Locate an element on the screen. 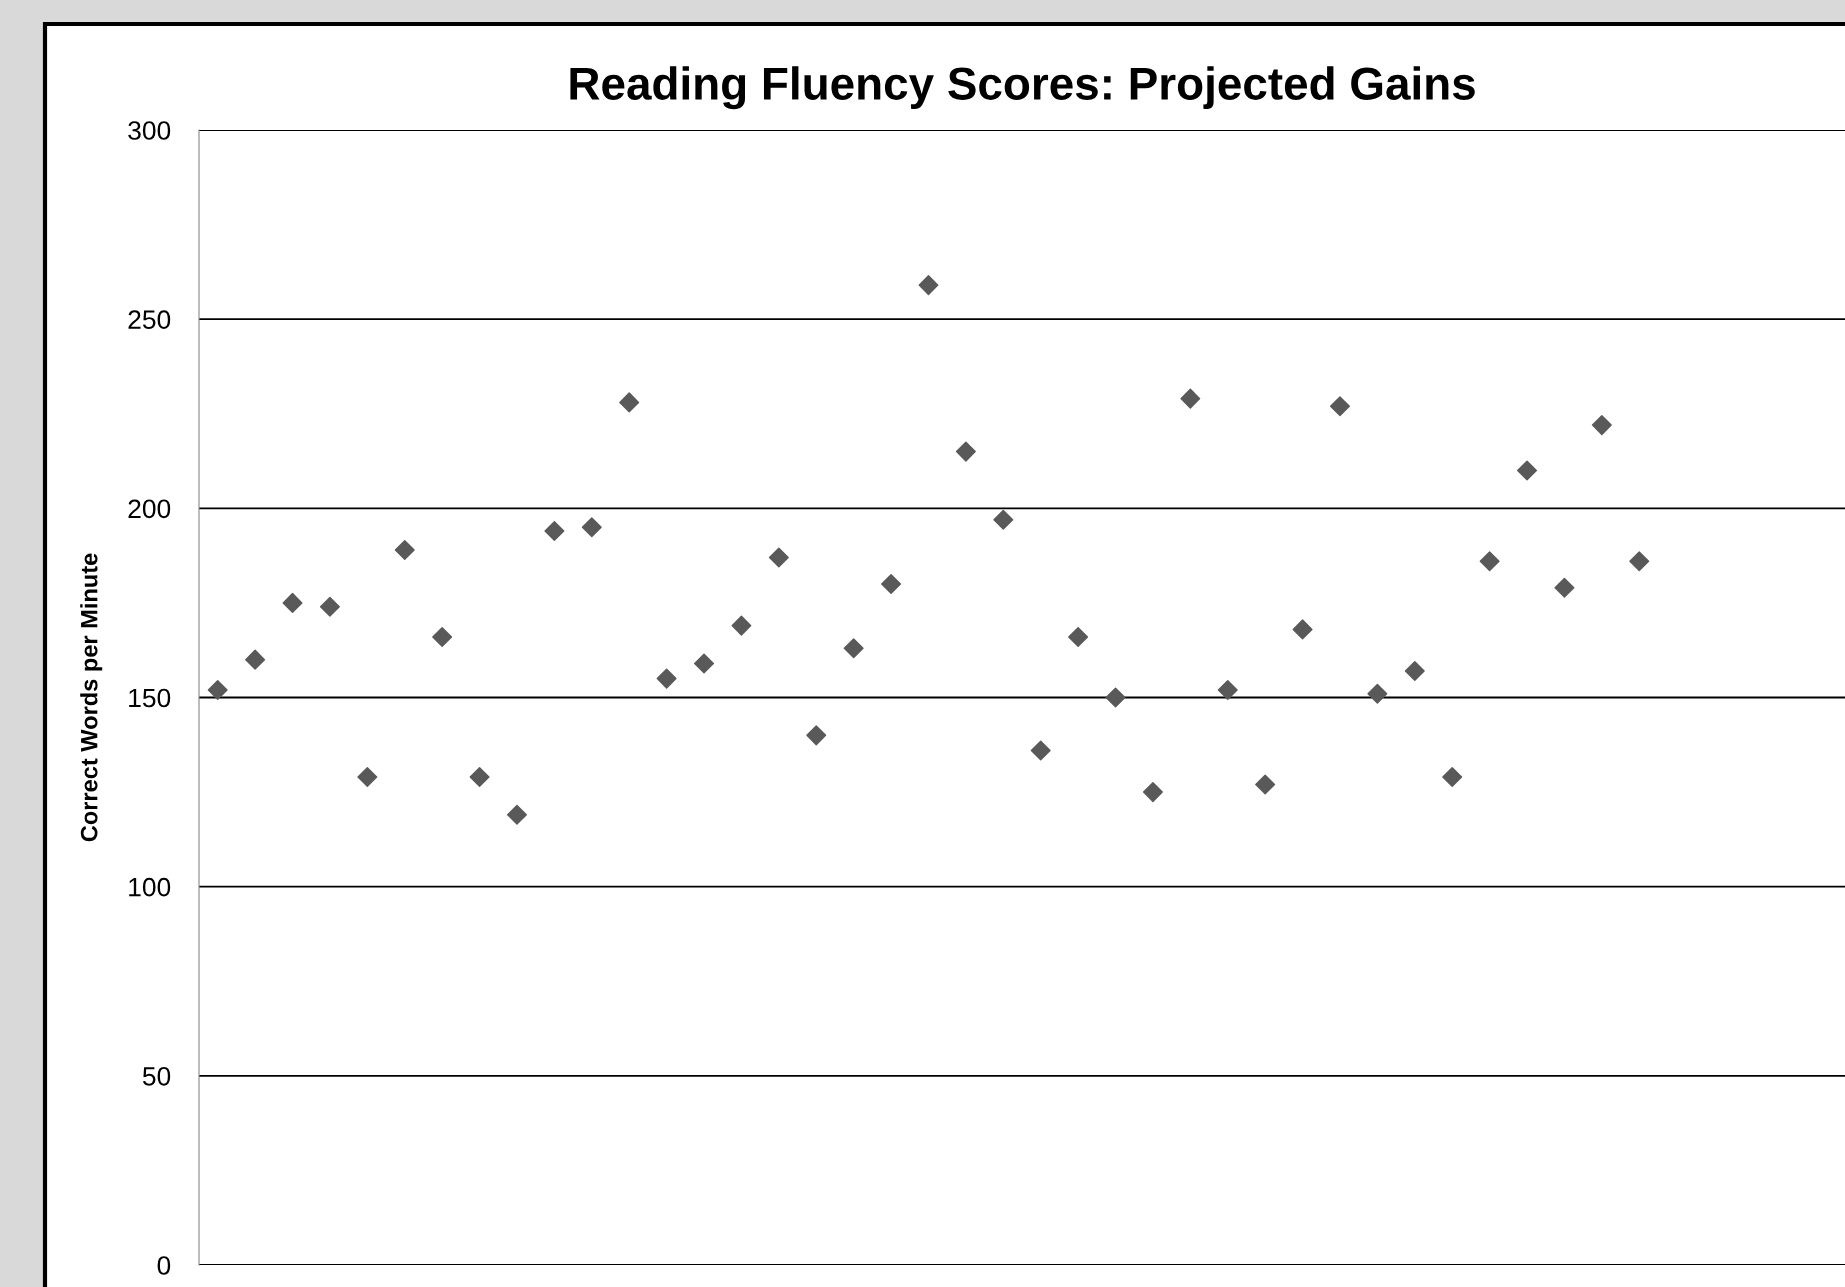 The image size is (1845, 1287). y-tick-label: 0 is located at coordinates (164, 1265).